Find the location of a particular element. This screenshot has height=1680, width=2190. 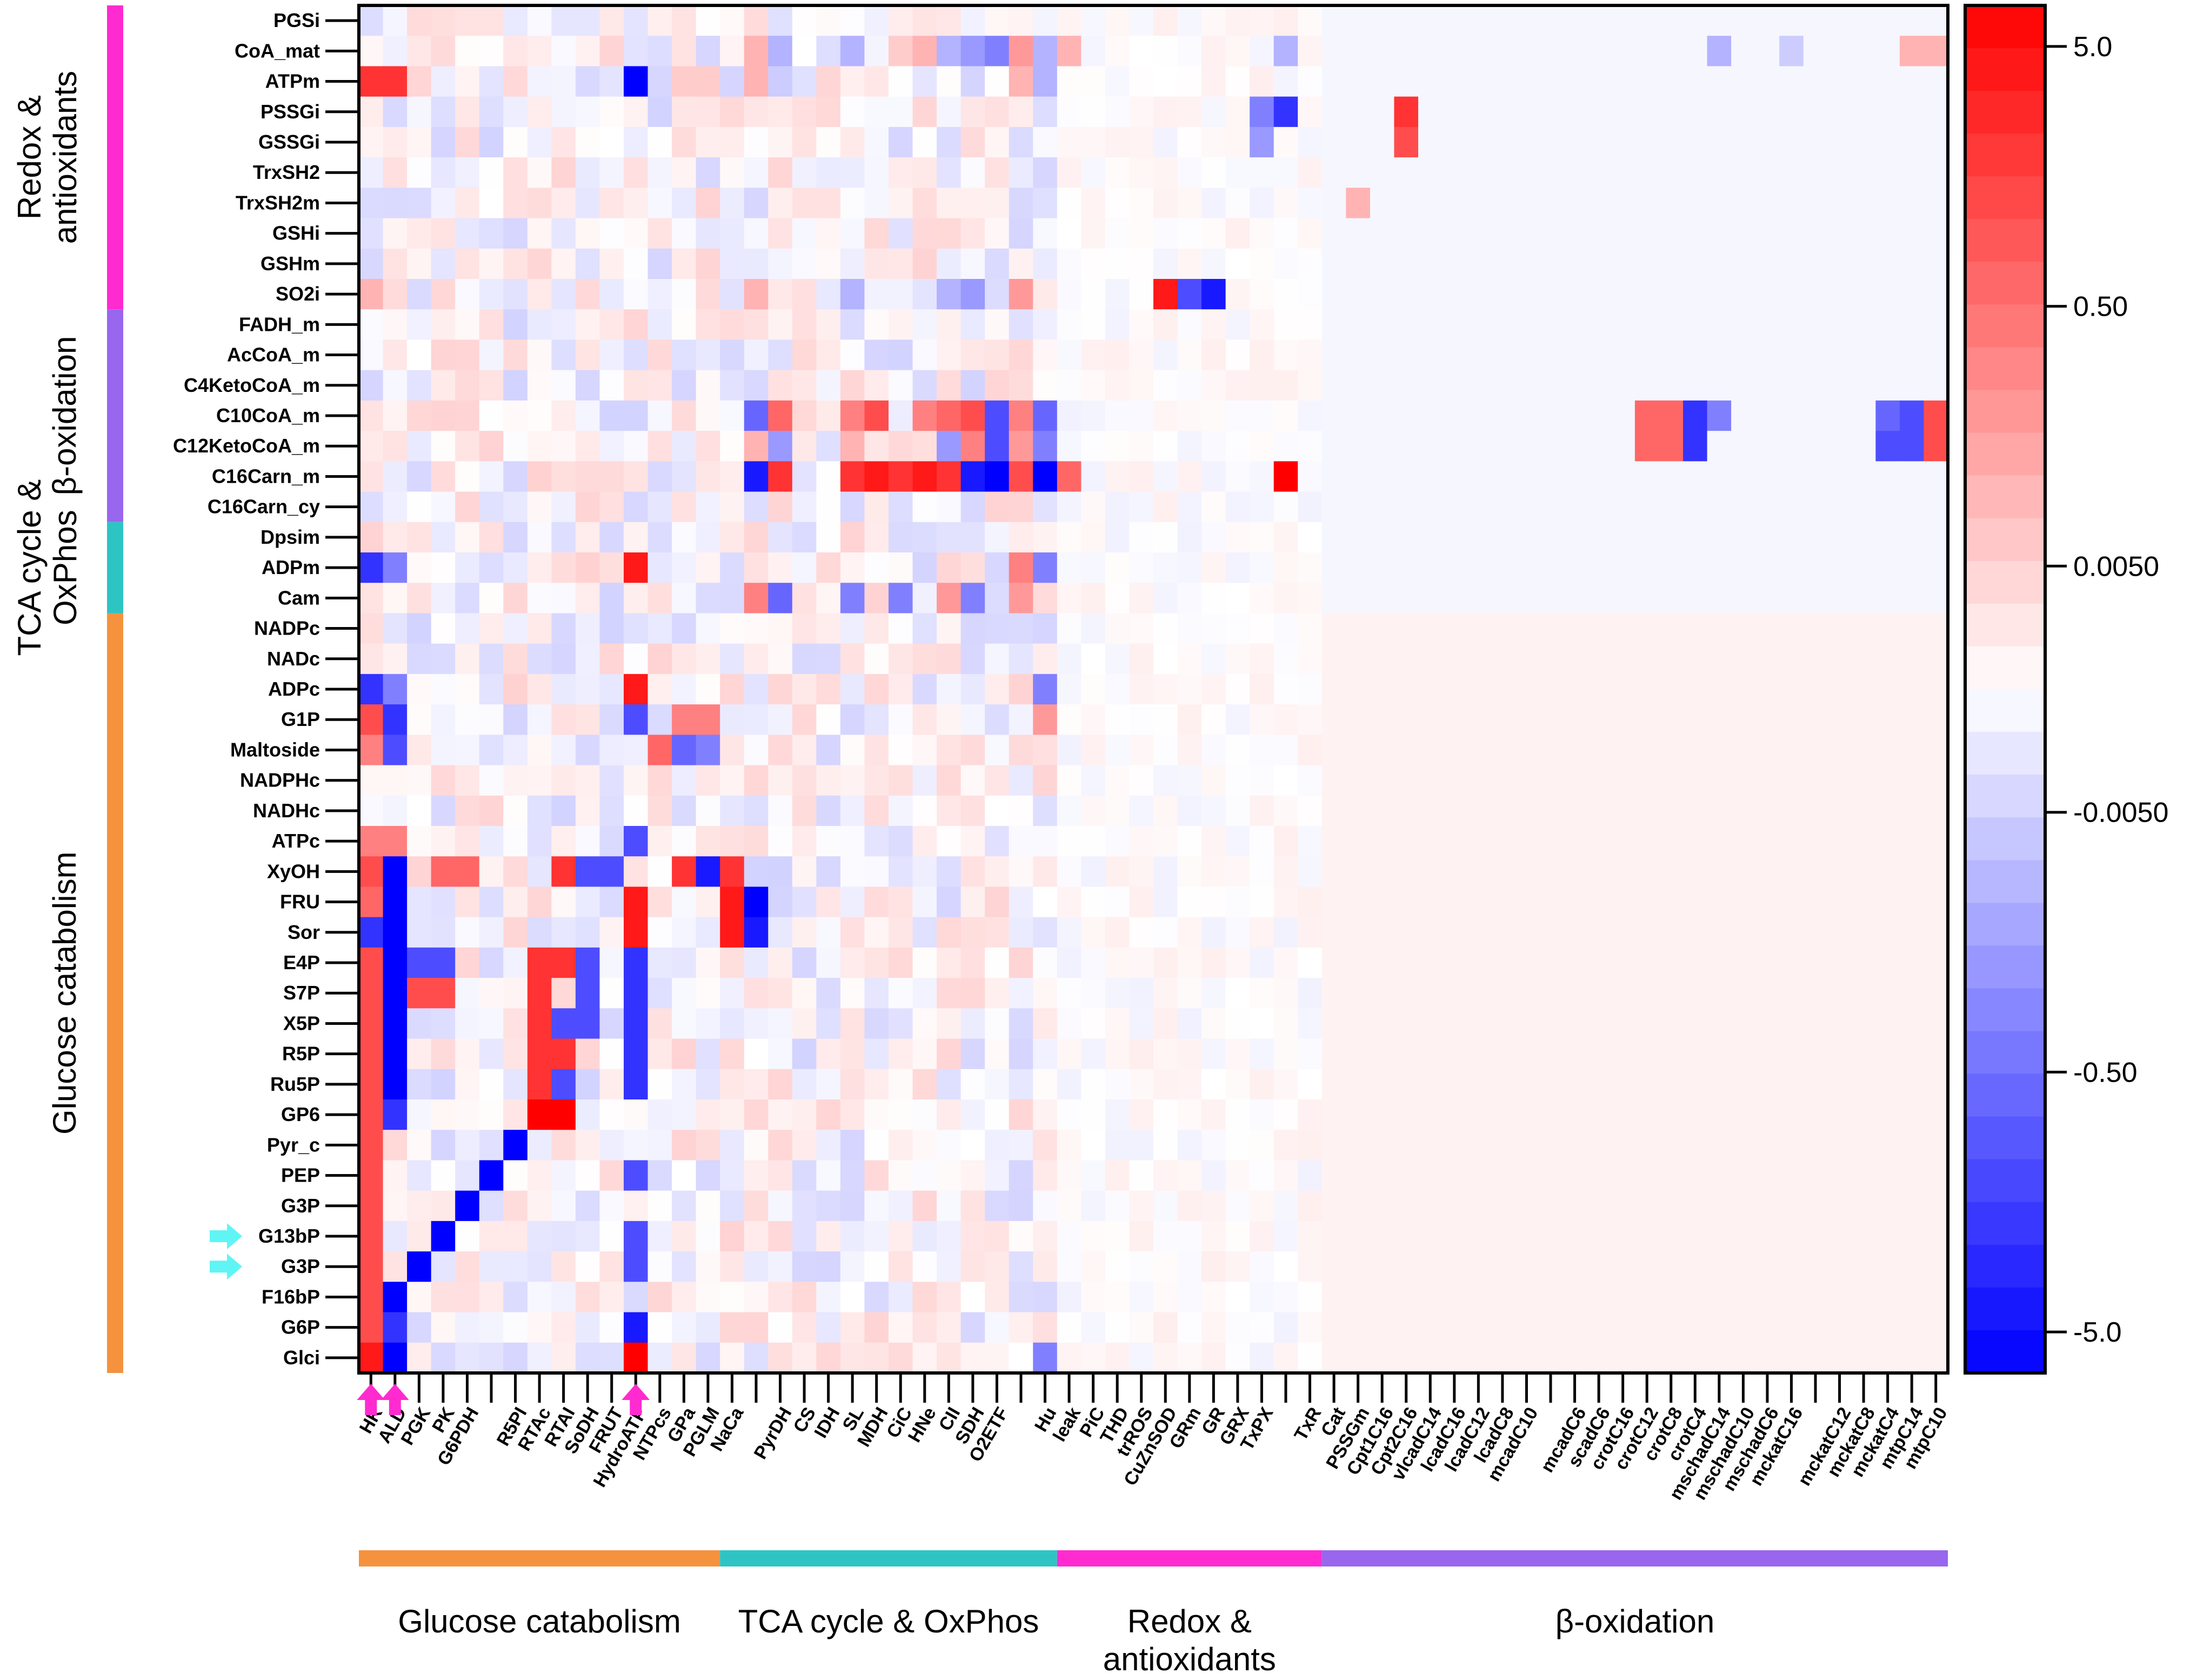

row-label: S7P is located at coordinates (301, 993).